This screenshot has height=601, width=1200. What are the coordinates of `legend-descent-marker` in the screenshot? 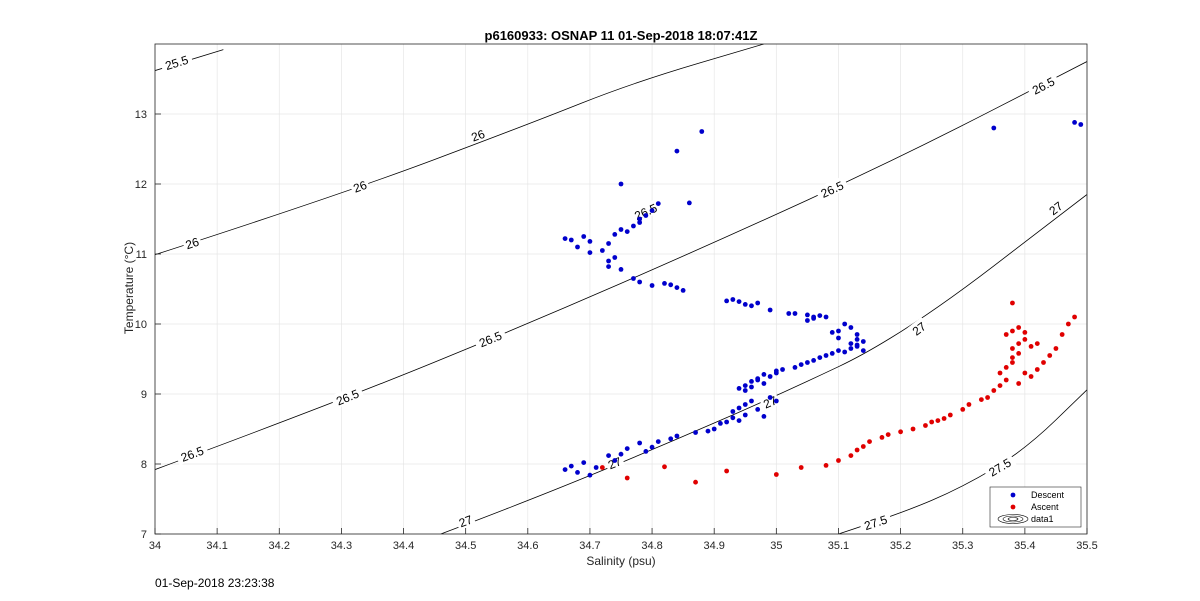 It's located at (1013, 495).